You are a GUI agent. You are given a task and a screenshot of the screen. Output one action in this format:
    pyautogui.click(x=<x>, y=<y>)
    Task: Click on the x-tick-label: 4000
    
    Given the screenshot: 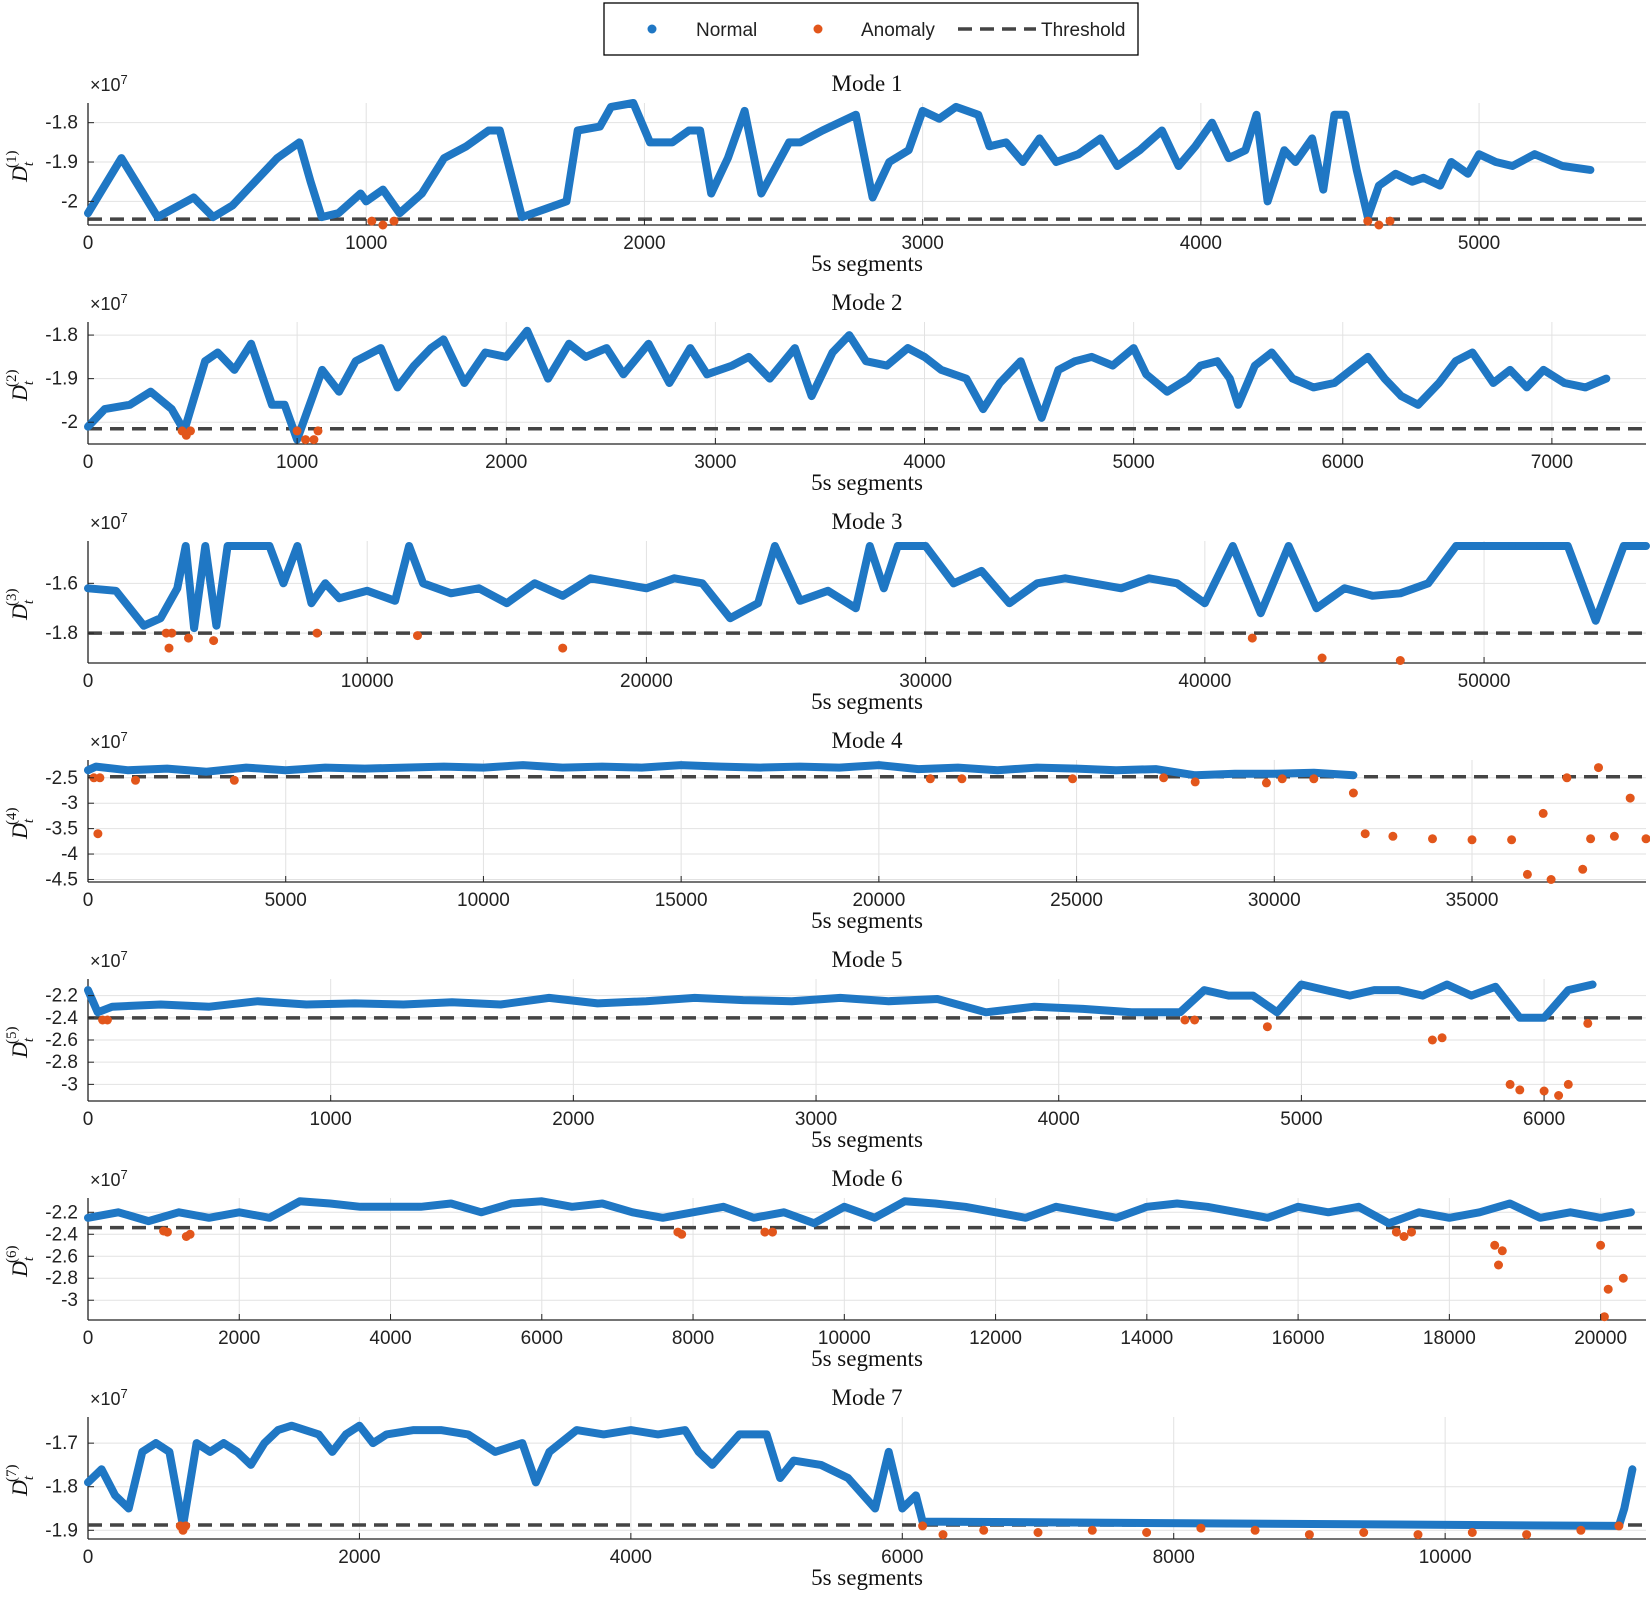 What is the action you would take?
    pyautogui.click(x=1201, y=243)
    